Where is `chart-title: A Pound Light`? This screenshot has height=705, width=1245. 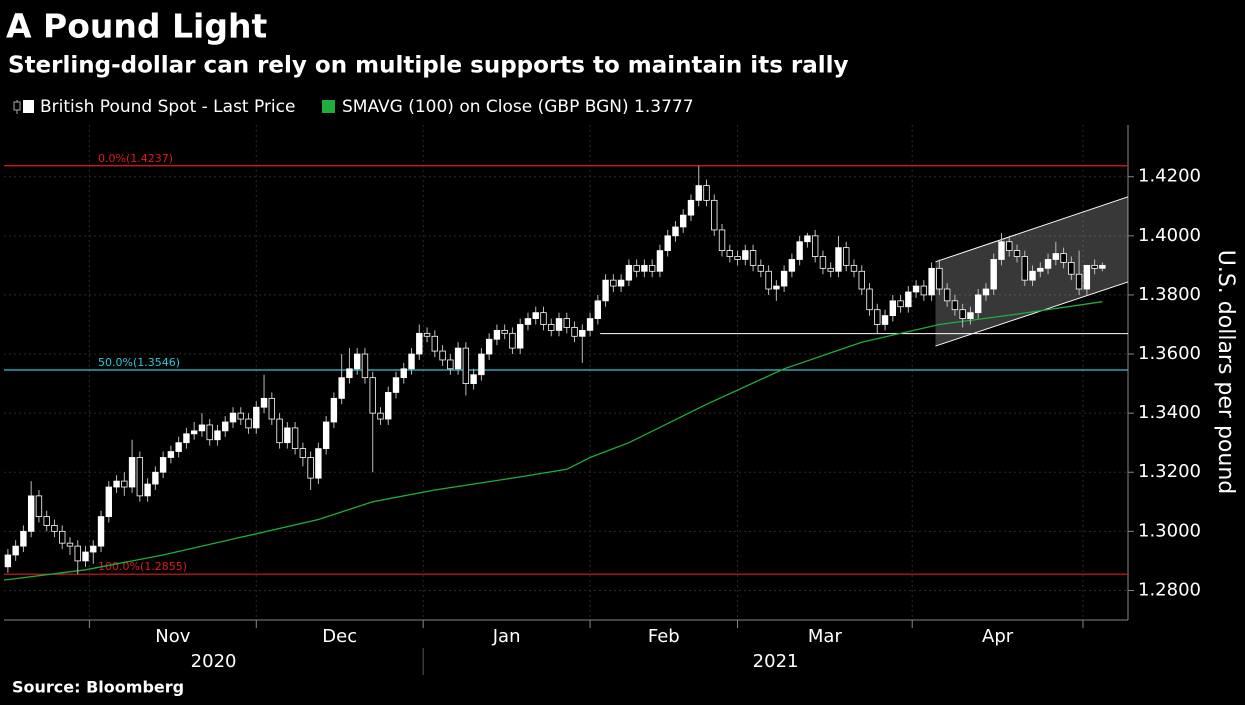
chart-title: A Pound Light is located at coordinates (136, 26).